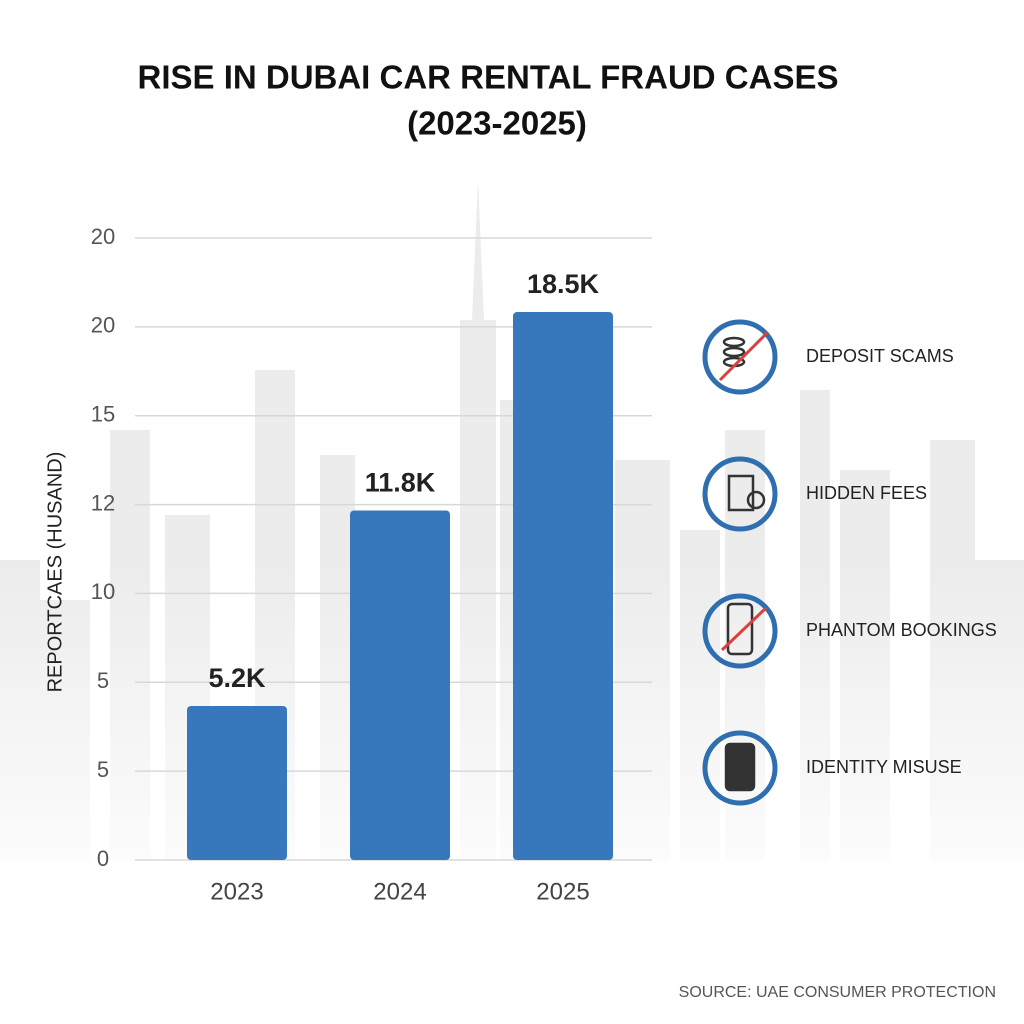 This screenshot has width=1024, height=1024. I want to click on source: SOURCE: UAE CONSUMER PROTECTION, so click(837, 992).